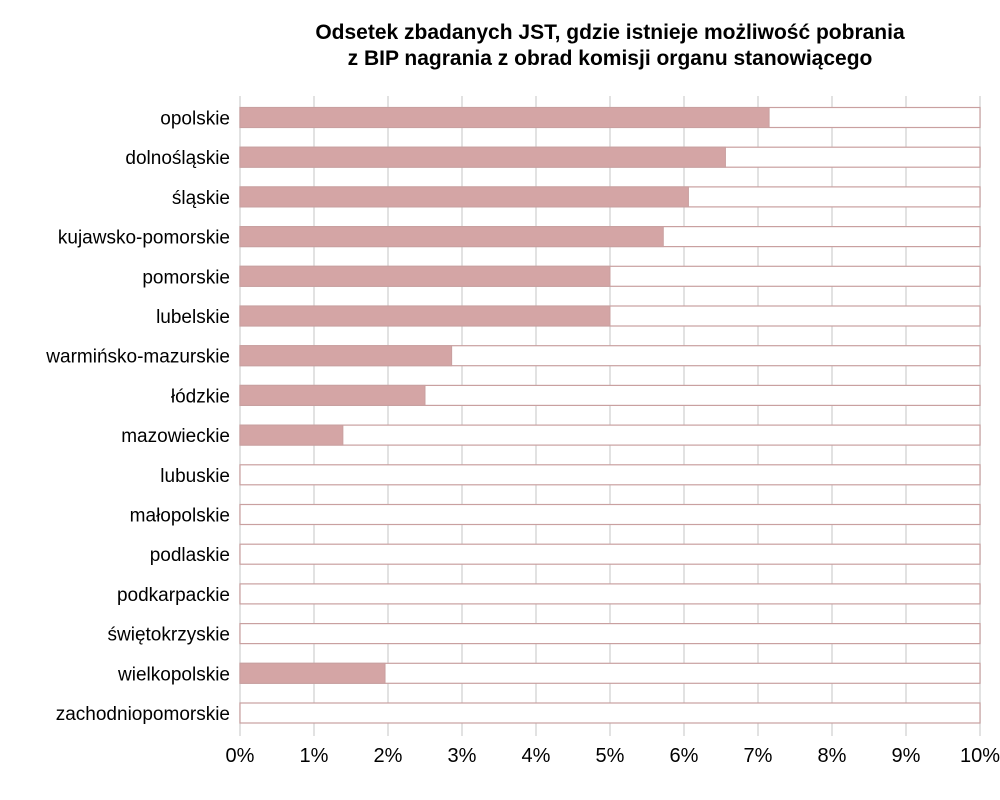 The height and width of the screenshot is (800, 1000). I want to click on category-label: pomorskie, so click(186, 277).